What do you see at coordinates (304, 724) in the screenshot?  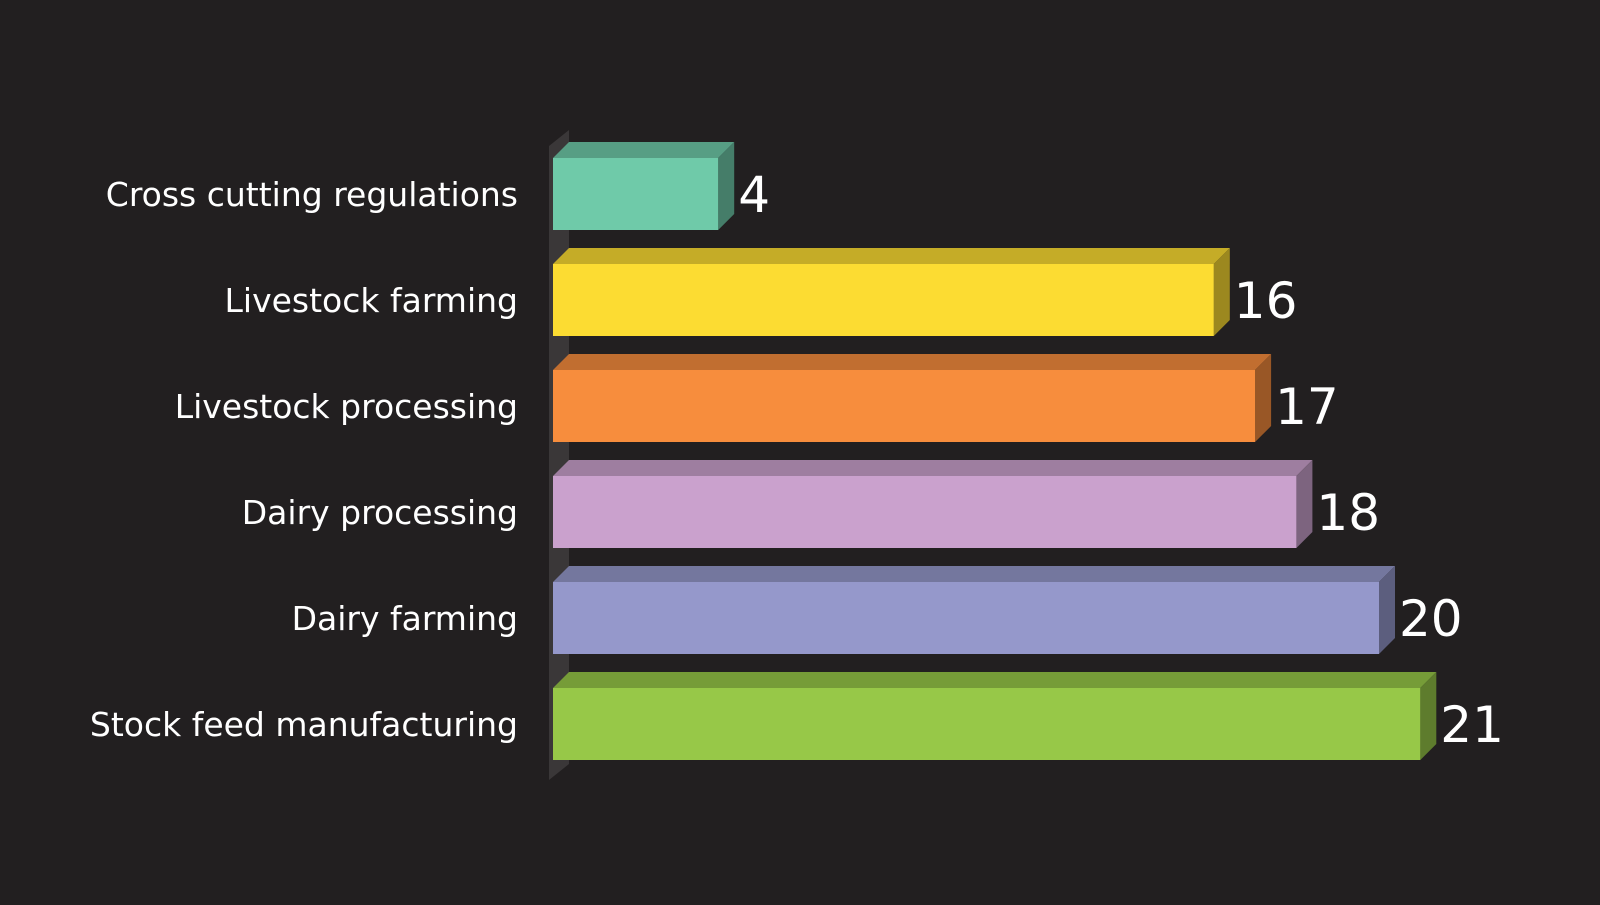 I see `category-label: Stock feed manufacturing` at bounding box center [304, 724].